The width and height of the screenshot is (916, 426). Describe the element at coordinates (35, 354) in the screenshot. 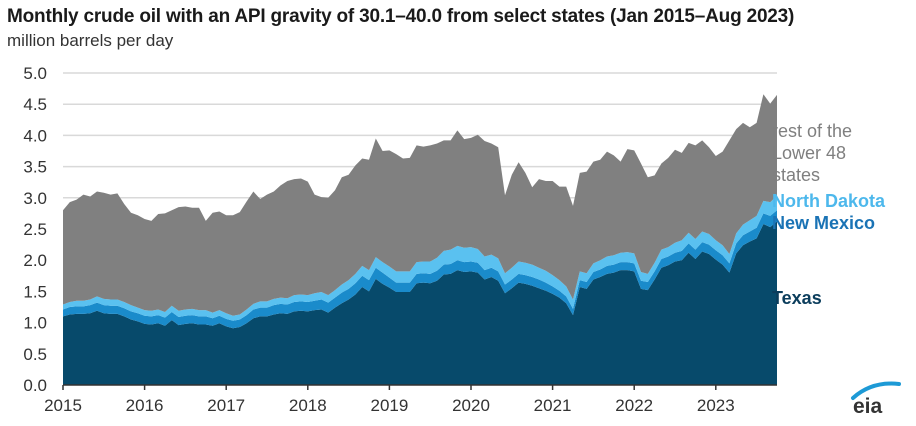

I see `y-tick-label: 0.5` at that location.